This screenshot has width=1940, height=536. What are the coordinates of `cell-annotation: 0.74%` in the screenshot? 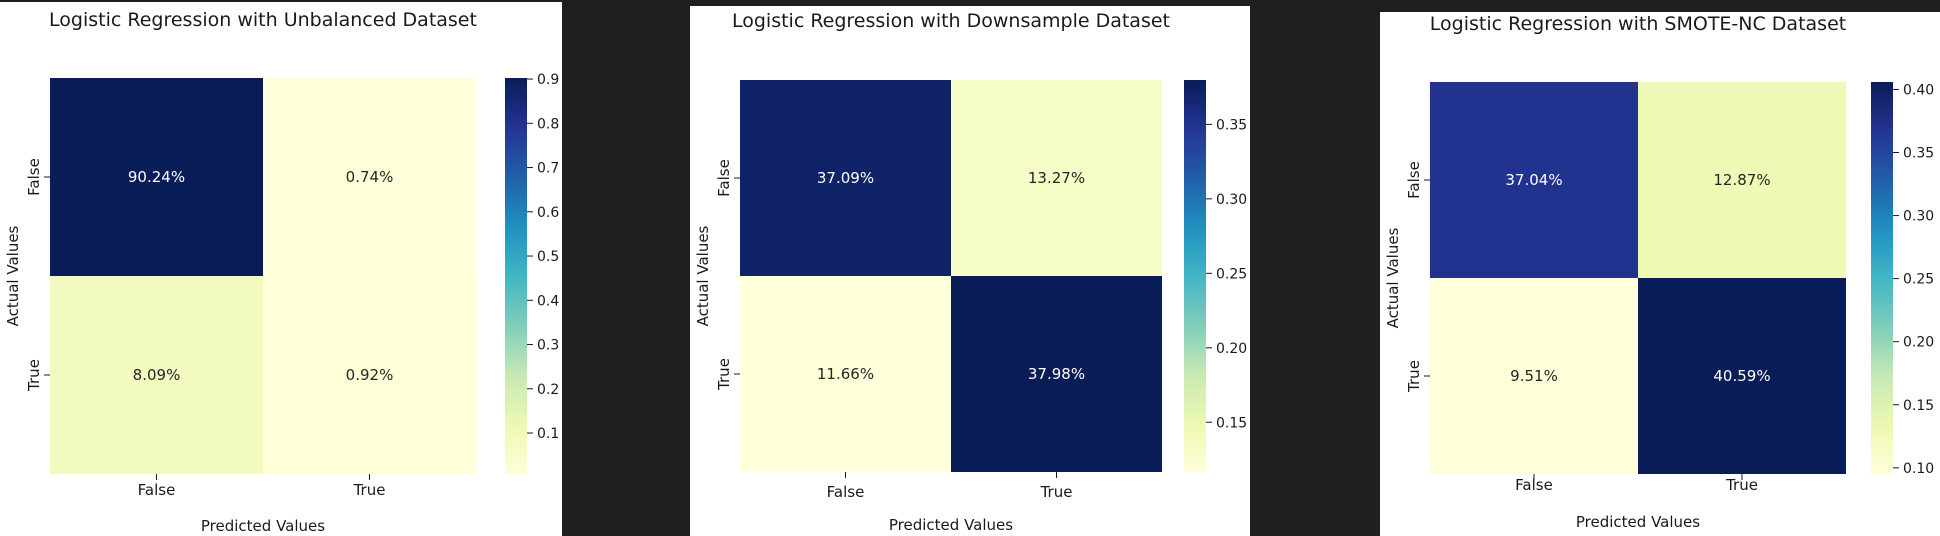 It's located at (370, 177).